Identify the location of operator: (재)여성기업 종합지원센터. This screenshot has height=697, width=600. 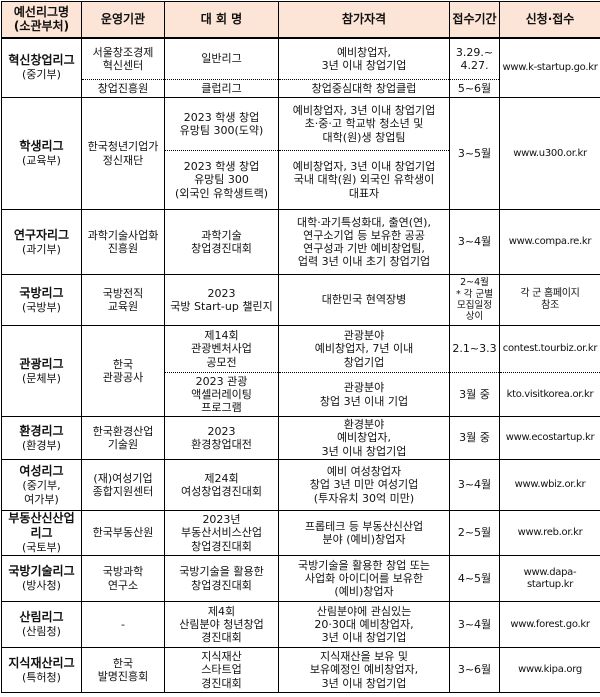
(123, 485).